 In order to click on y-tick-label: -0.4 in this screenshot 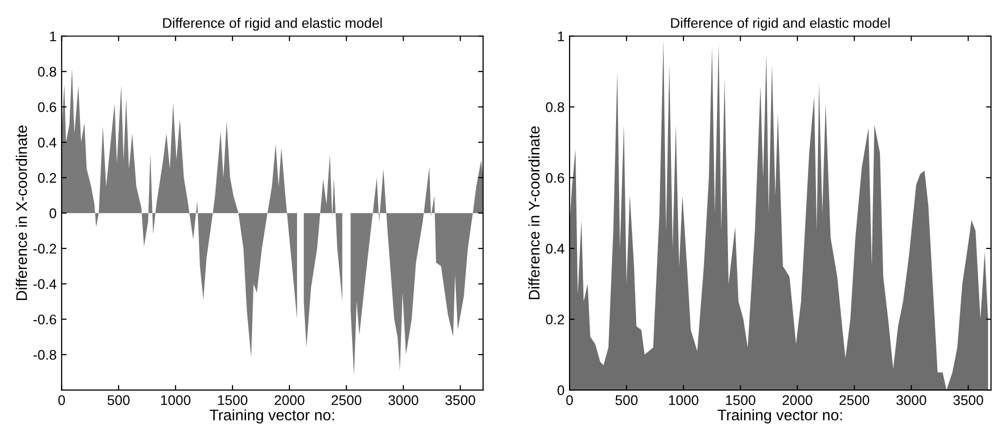, I will do `click(44, 284)`.